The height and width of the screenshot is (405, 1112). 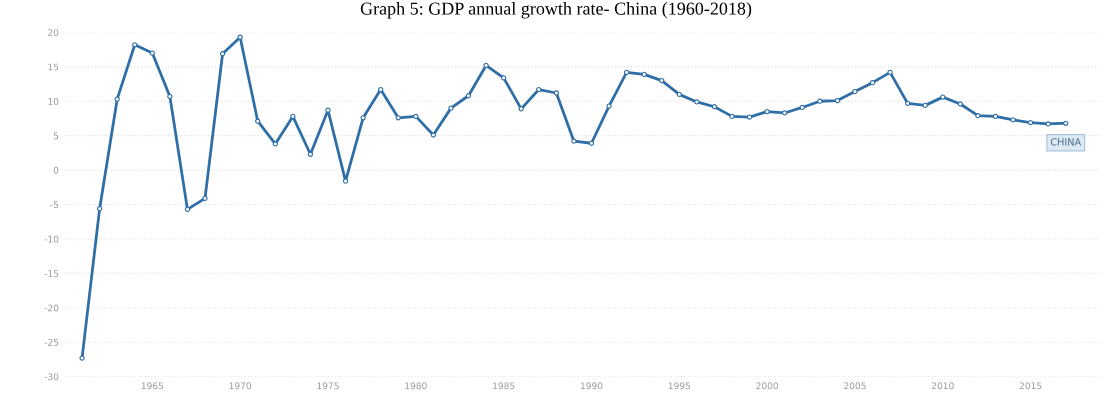 I want to click on x-tick-label: 1990, so click(x=591, y=386).